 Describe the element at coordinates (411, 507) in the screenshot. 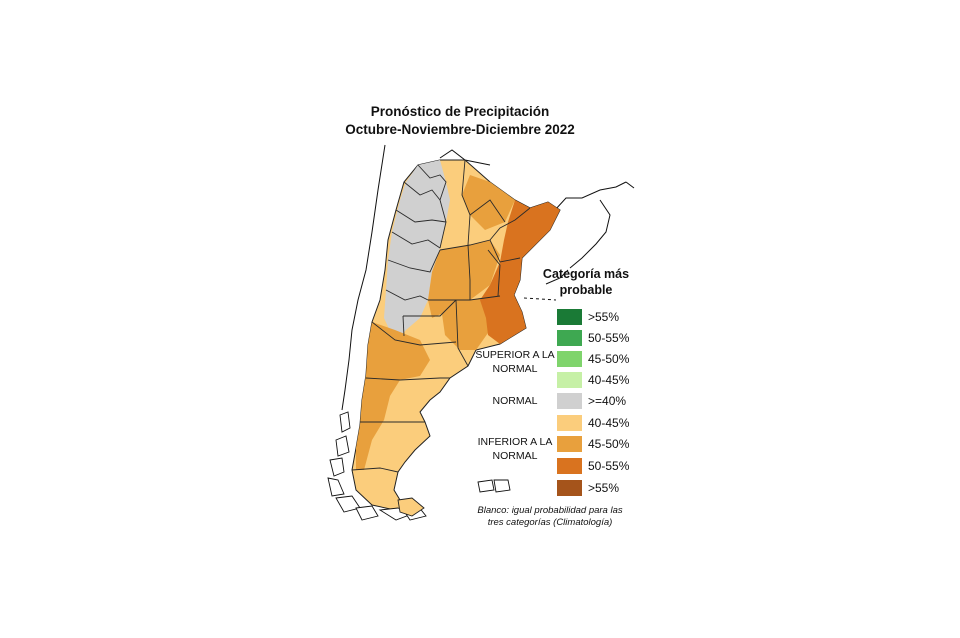

I see `tierra-del-fuego` at that location.